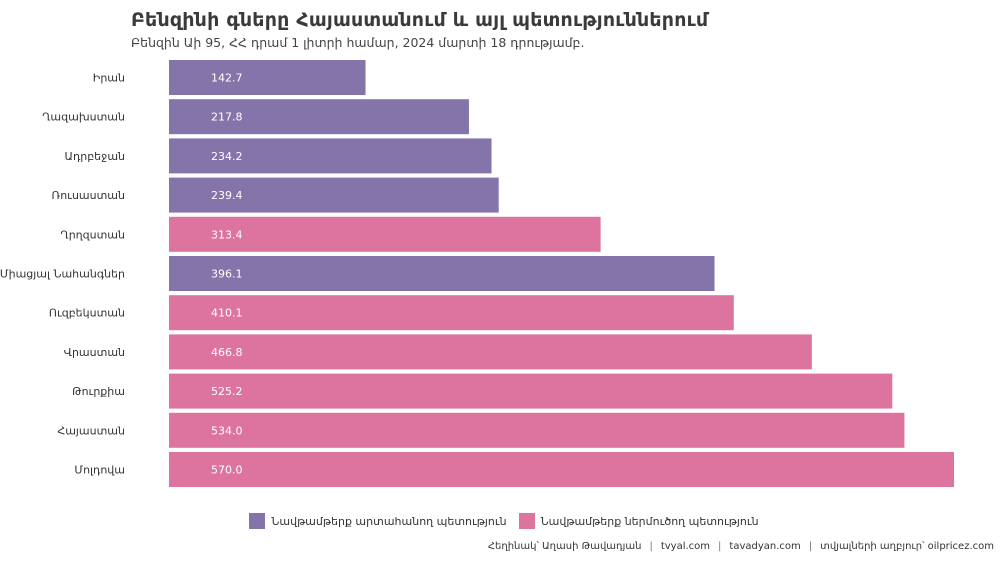 The width and height of the screenshot is (1008, 567). What do you see at coordinates (109, 78) in the screenshot?
I see `category-label-1: Իրան` at bounding box center [109, 78].